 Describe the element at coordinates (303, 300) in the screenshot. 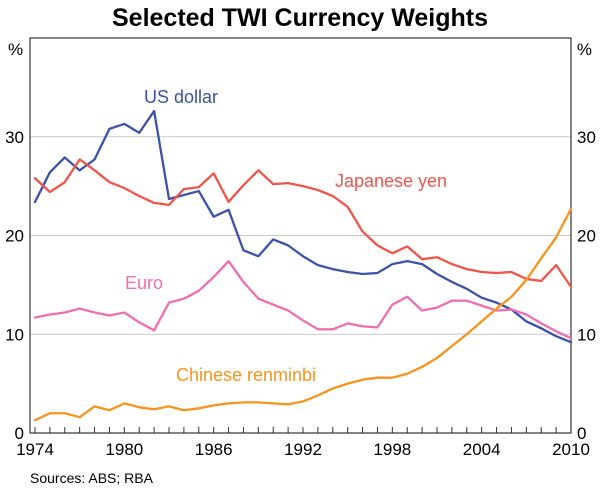

I see `series-line-euro` at that location.